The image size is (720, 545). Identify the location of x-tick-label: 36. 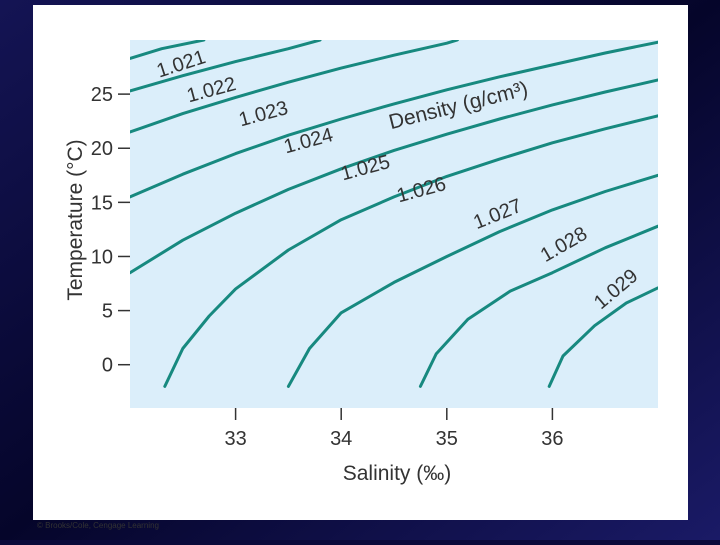
(552, 439).